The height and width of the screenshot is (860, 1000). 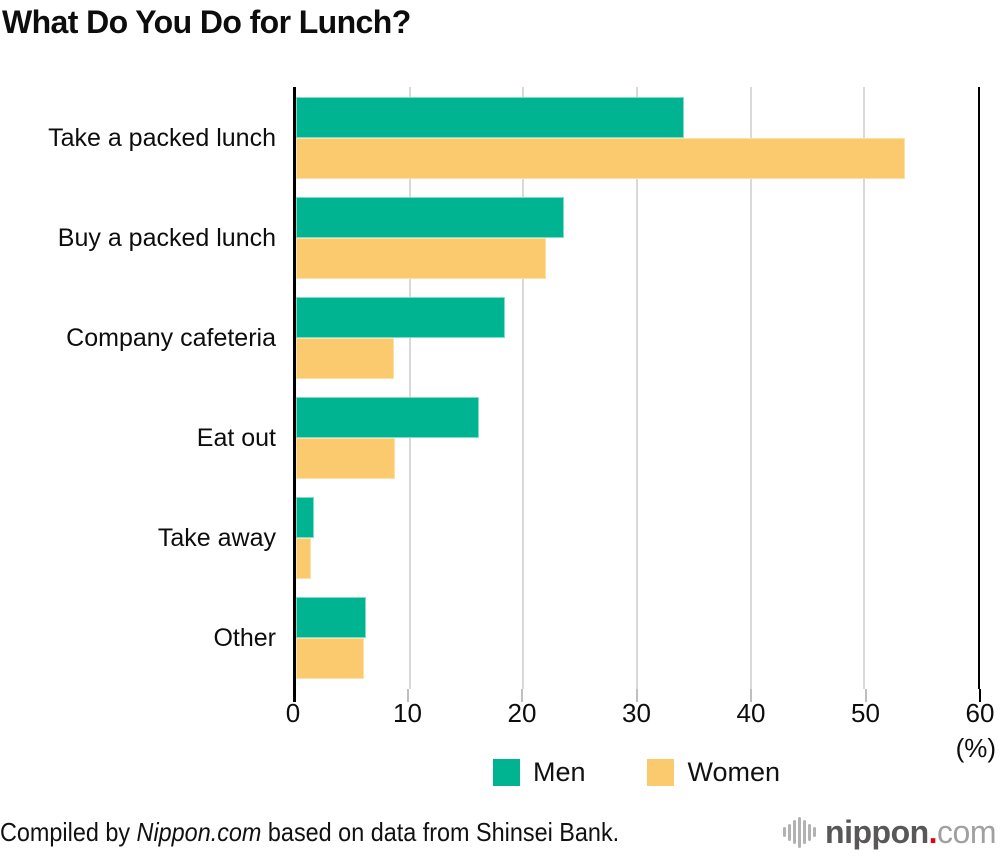 I want to click on logo-tld: com, so click(x=966, y=831).